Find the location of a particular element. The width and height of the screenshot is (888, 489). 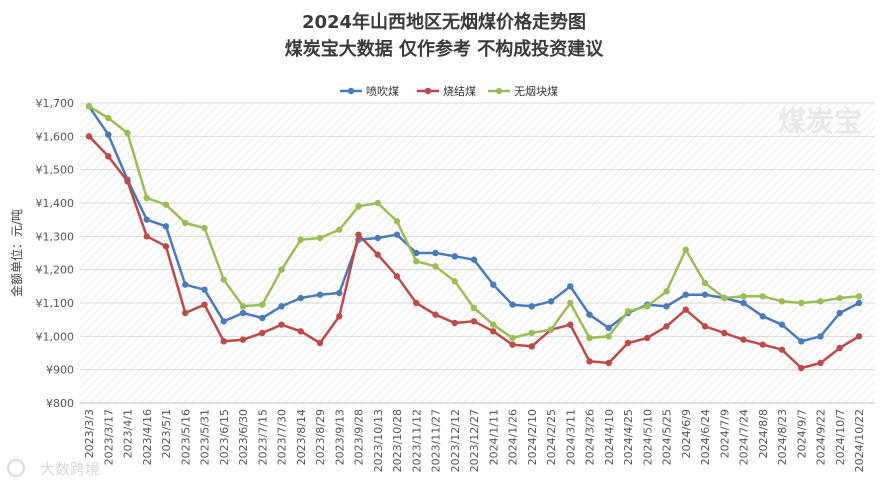

x-tick-label: 2023/4/16 is located at coordinates (147, 437).